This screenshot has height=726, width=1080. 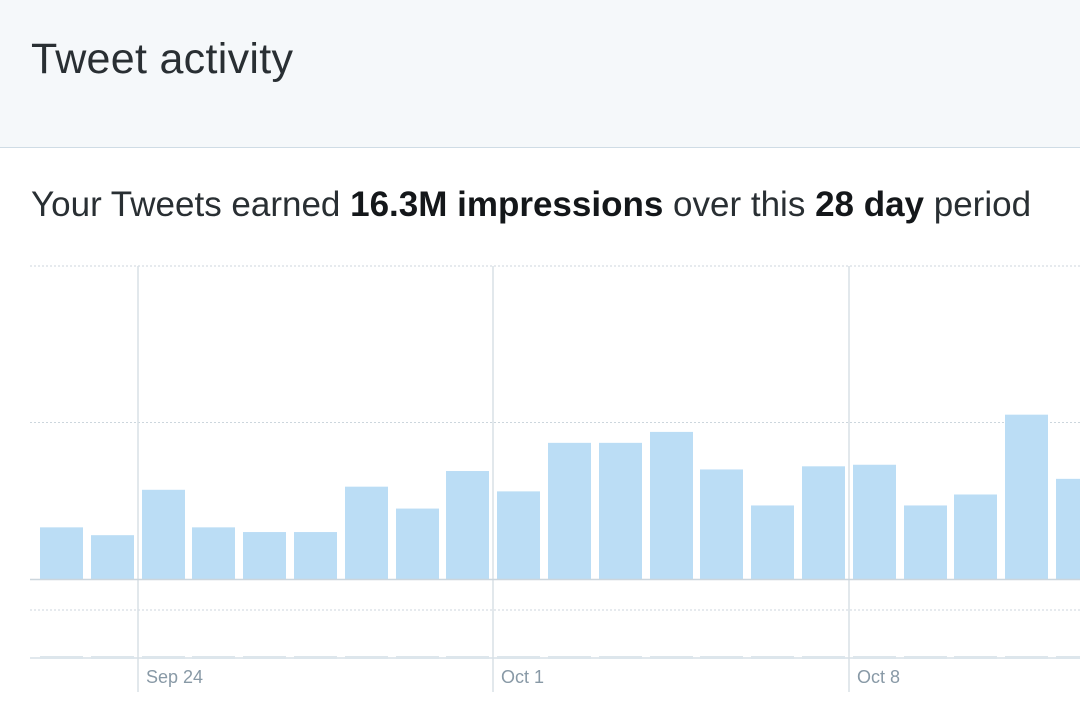 What do you see at coordinates (507, 204) in the screenshot?
I see `impressions-count: 16.3M impressions` at bounding box center [507, 204].